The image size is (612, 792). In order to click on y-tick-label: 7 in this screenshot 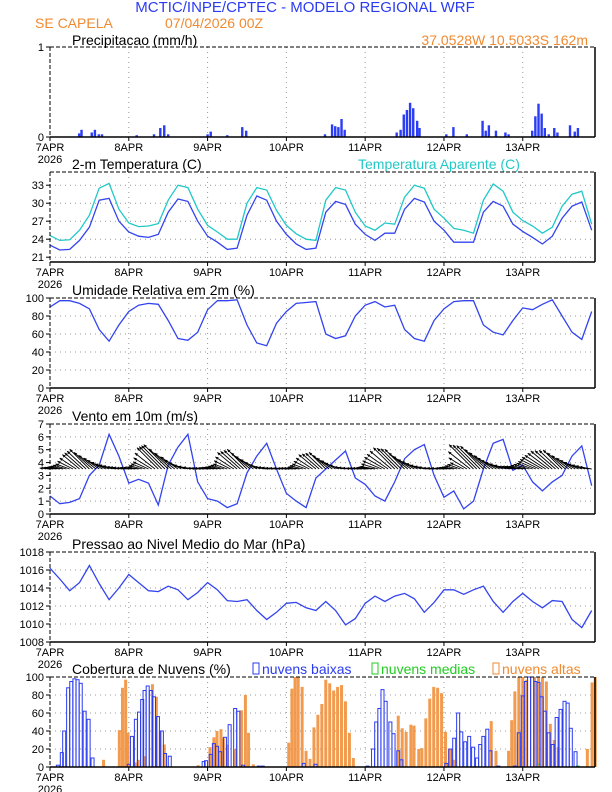, I will do `click(41, 425)`.